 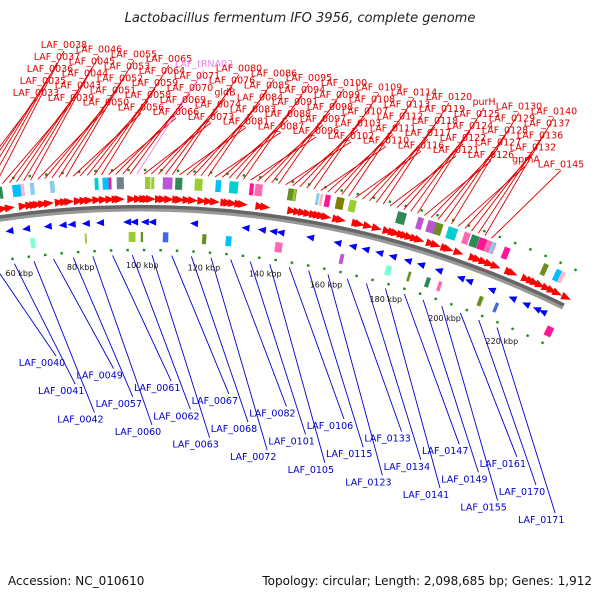 I want to click on forward-gene-label: LAF_0064, so click(x=162, y=71).